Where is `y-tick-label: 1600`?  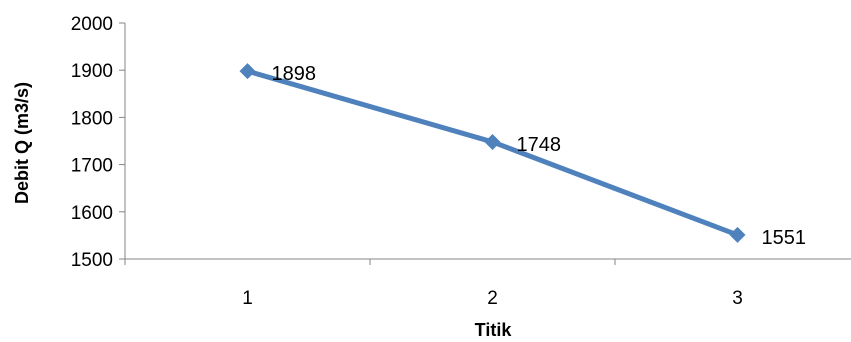
y-tick-label: 1600 is located at coordinates (92, 213).